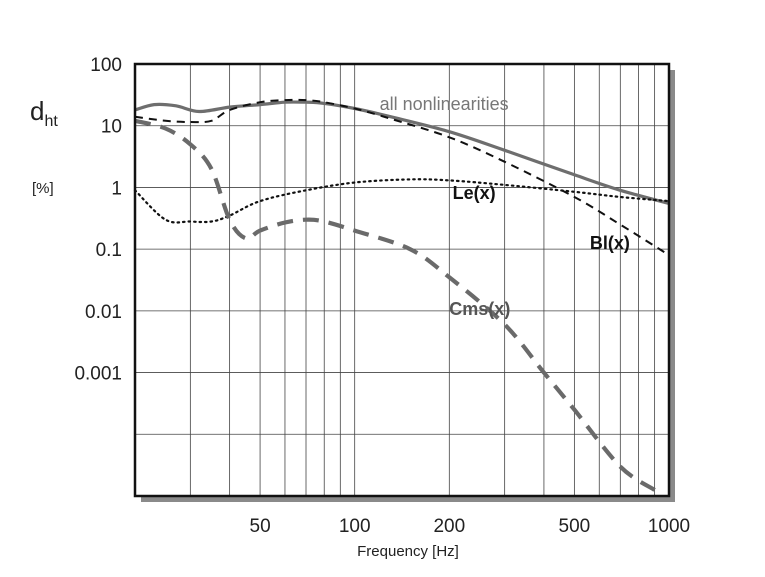 The image size is (765, 577). I want to click on series-label: Bl(x), so click(610, 243).